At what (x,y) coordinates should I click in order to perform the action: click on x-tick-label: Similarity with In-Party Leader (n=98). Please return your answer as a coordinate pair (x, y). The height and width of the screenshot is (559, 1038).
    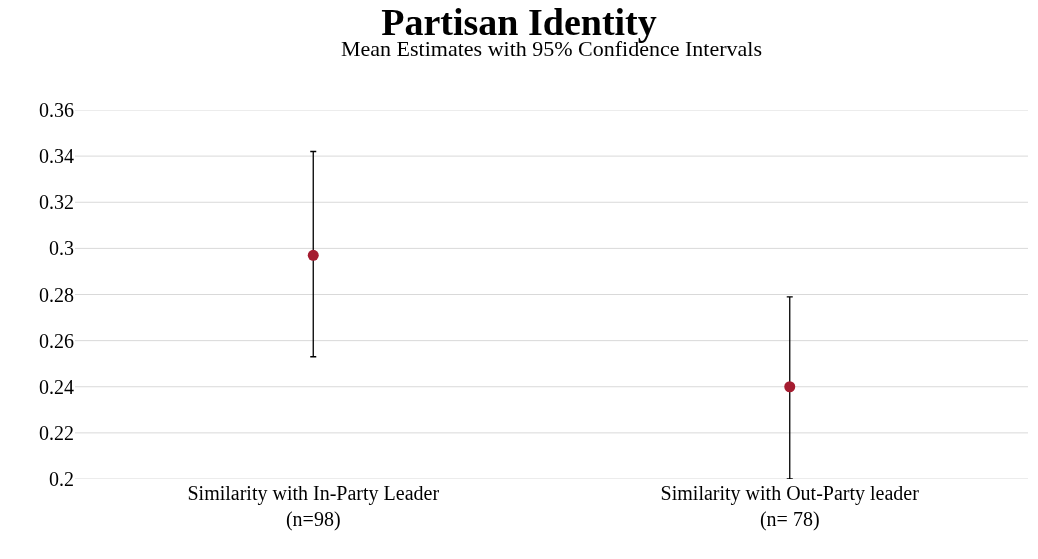
    Looking at the image, I should click on (313, 506).